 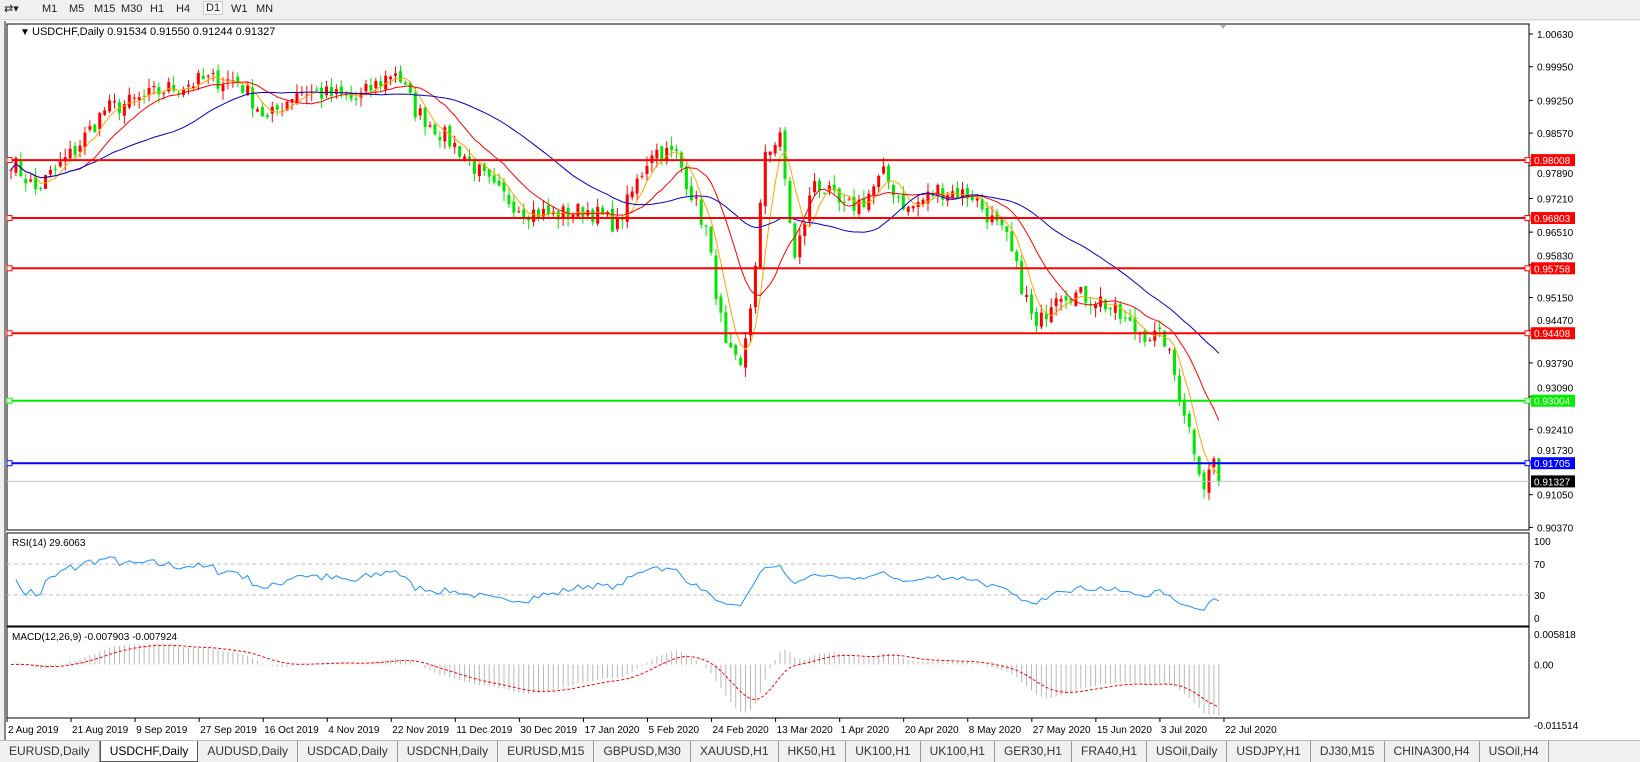 I want to click on date-axis-label: 15 Jun 2020, so click(x=1124, y=730).